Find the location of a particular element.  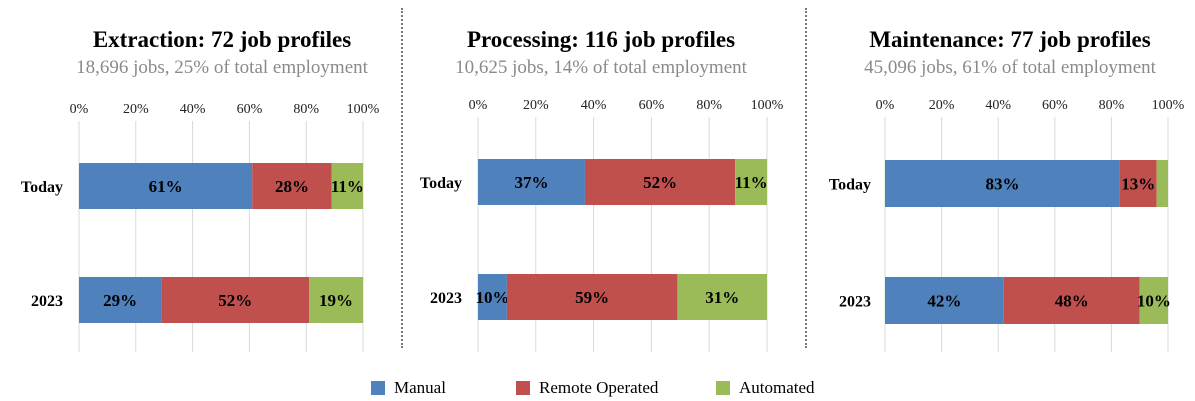

data-label: 42% is located at coordinates (944, 301).